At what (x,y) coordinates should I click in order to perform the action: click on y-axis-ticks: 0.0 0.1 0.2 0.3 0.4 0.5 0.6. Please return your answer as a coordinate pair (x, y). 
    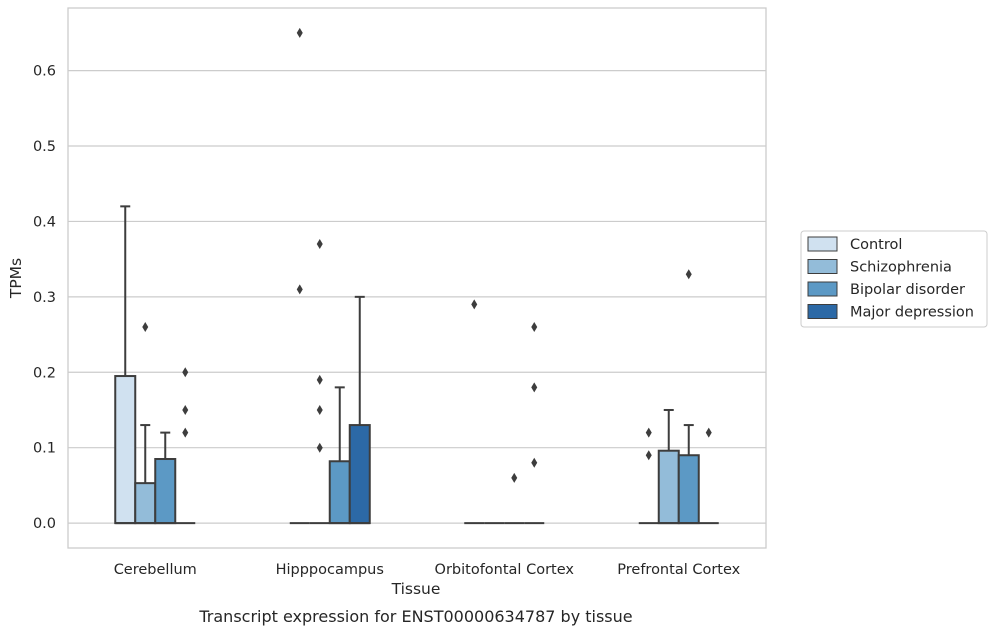
    Looking at the image, I should click on (44, 298).